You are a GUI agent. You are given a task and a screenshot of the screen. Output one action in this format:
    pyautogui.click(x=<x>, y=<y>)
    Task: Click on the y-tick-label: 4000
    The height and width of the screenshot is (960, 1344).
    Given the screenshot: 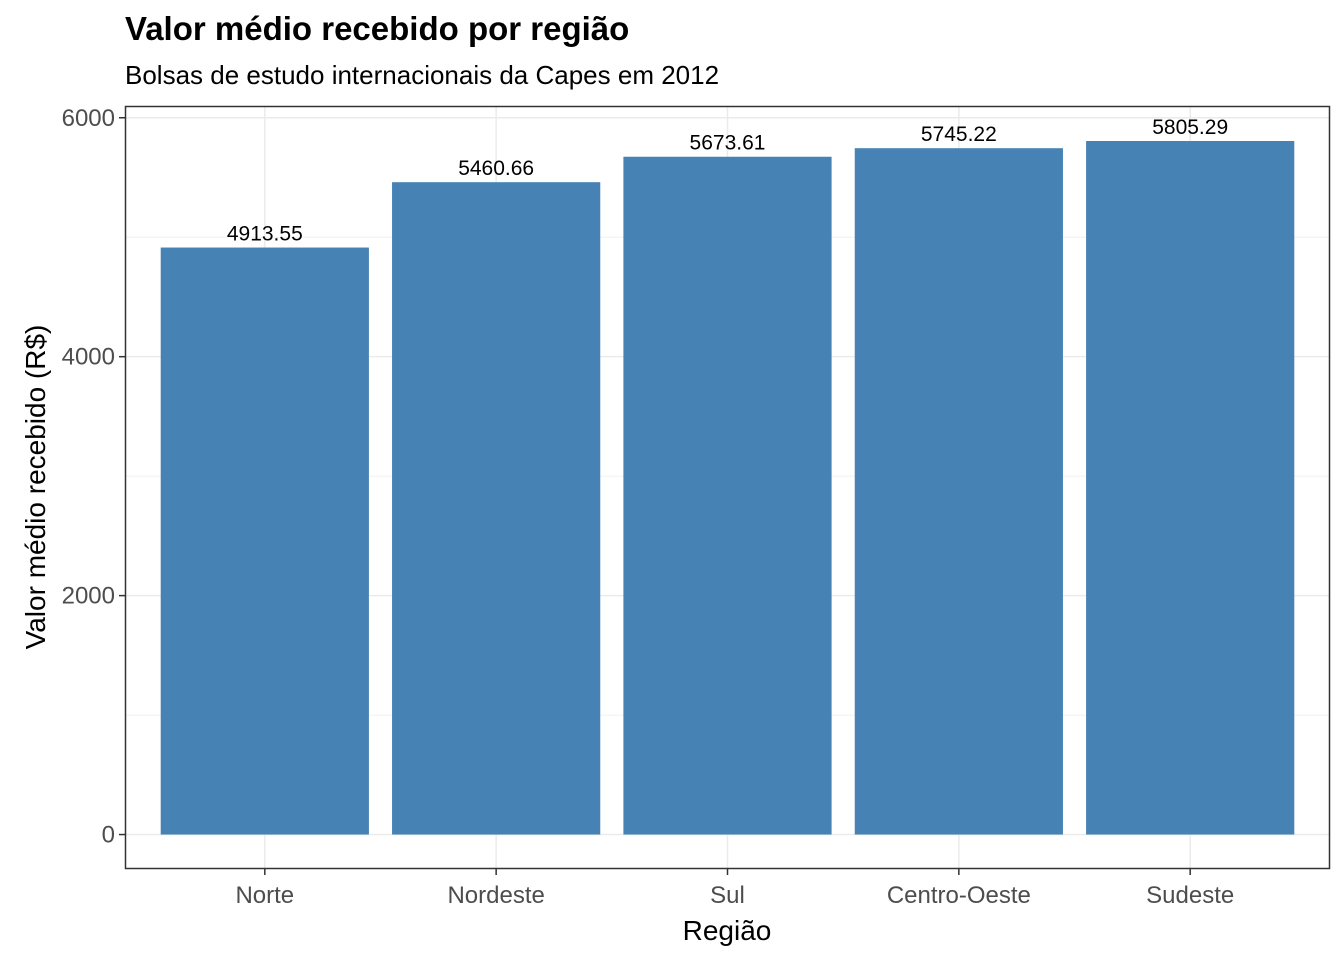 What is the action you would take?
    pyautogui.click(x=88, y=357)
    